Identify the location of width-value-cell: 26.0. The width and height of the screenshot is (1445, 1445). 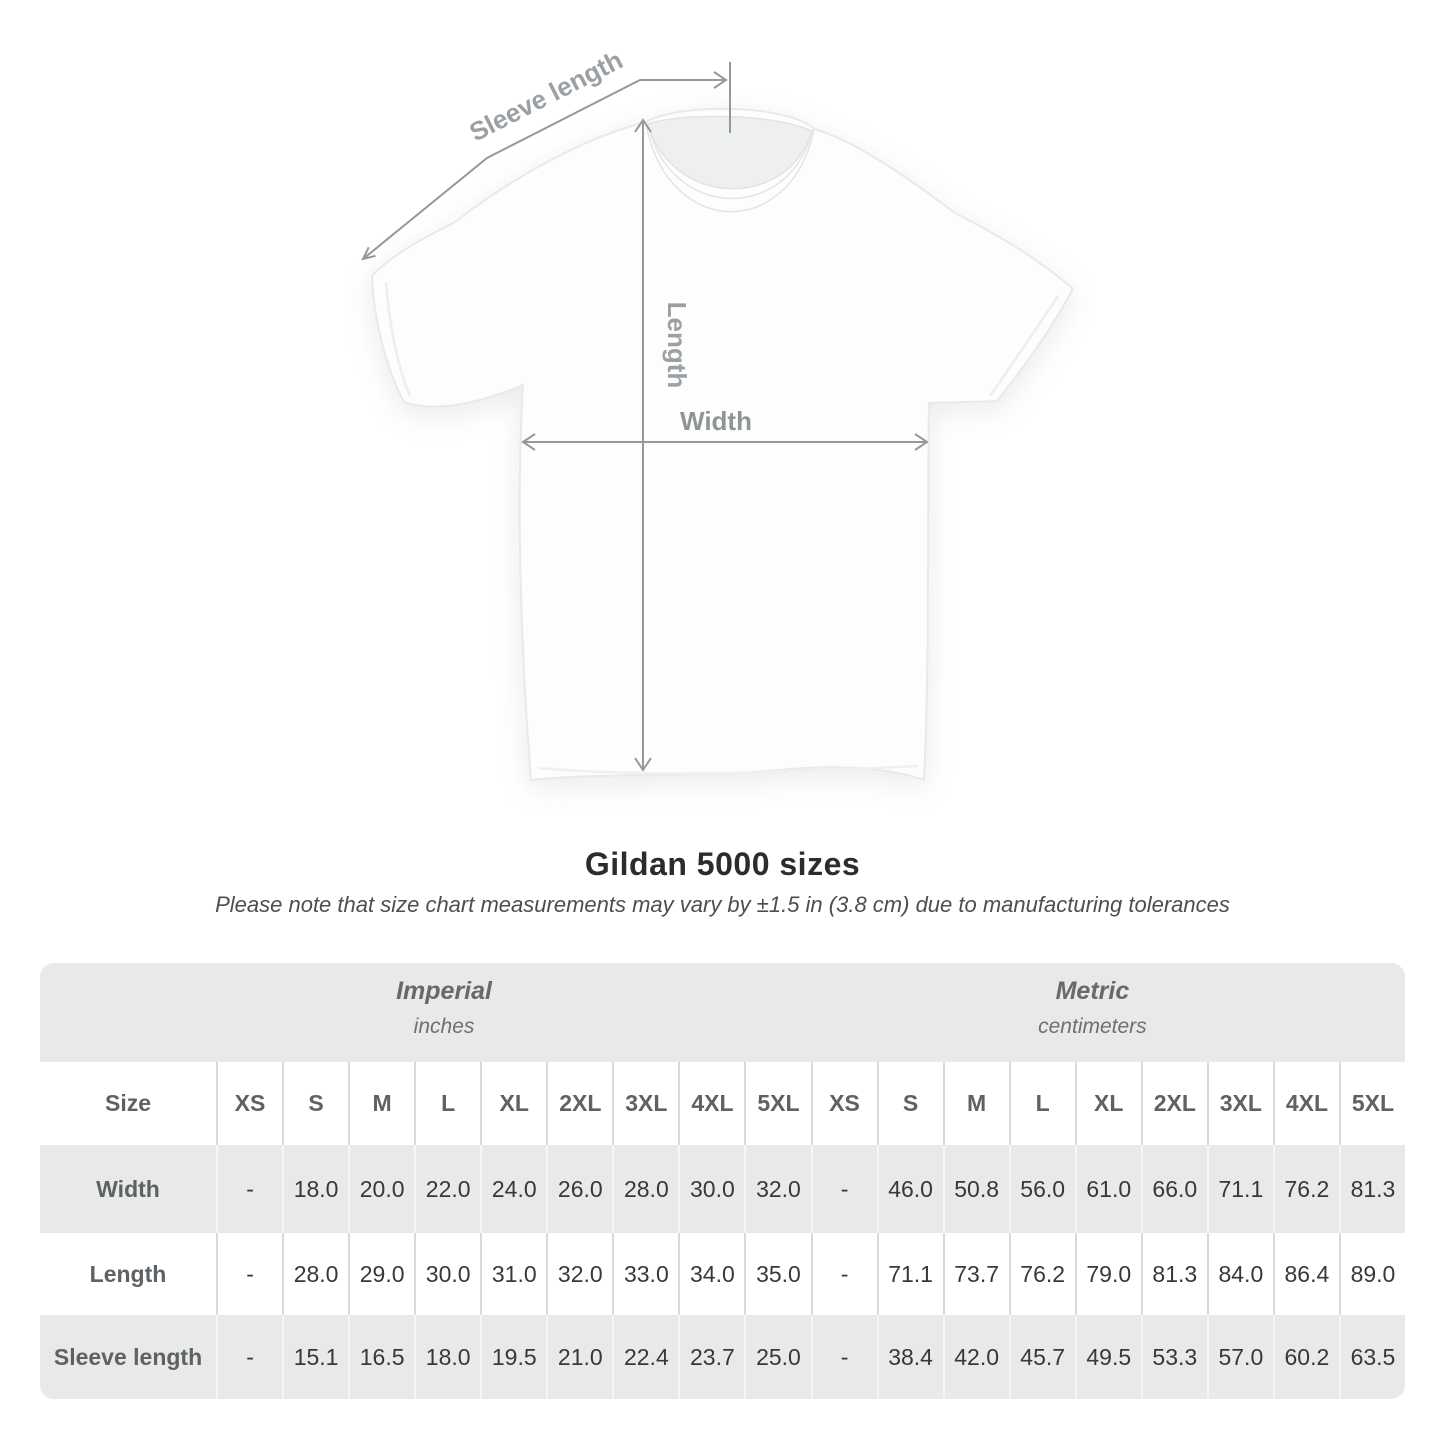
(579, 1189).